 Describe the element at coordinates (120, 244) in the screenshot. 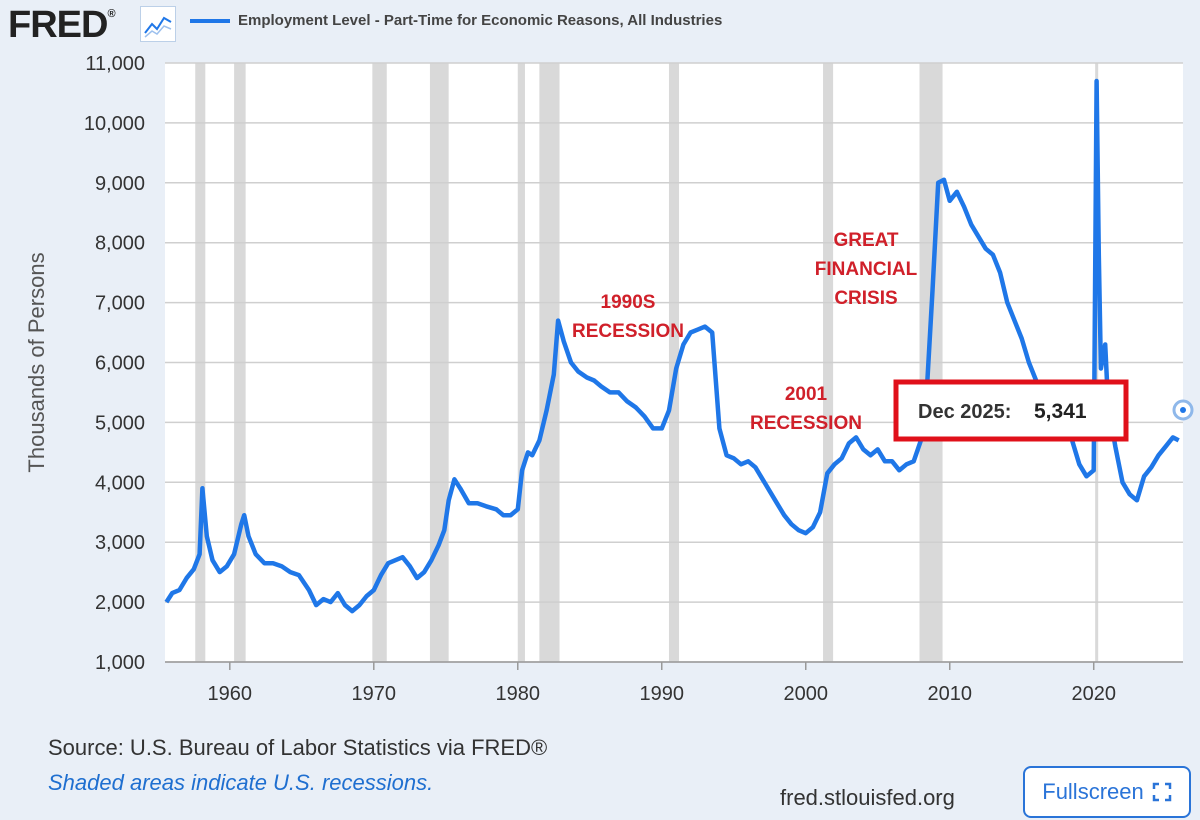

I see `y-tick-label: 8,000` at that location.